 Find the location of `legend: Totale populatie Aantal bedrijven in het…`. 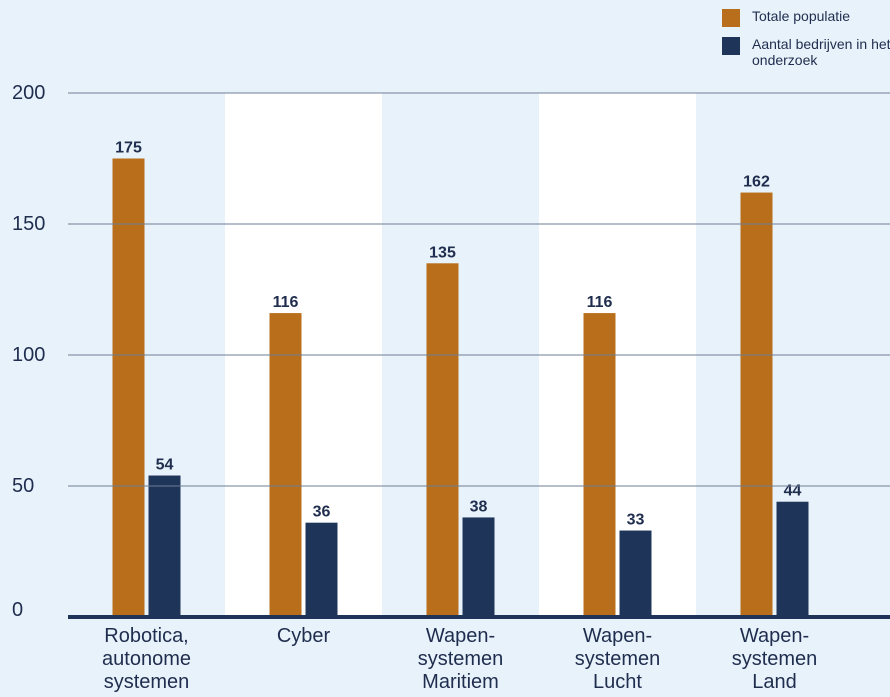

legend: Totale populatie Aantal bedrijven in het… is located at coordinates (806, 38).